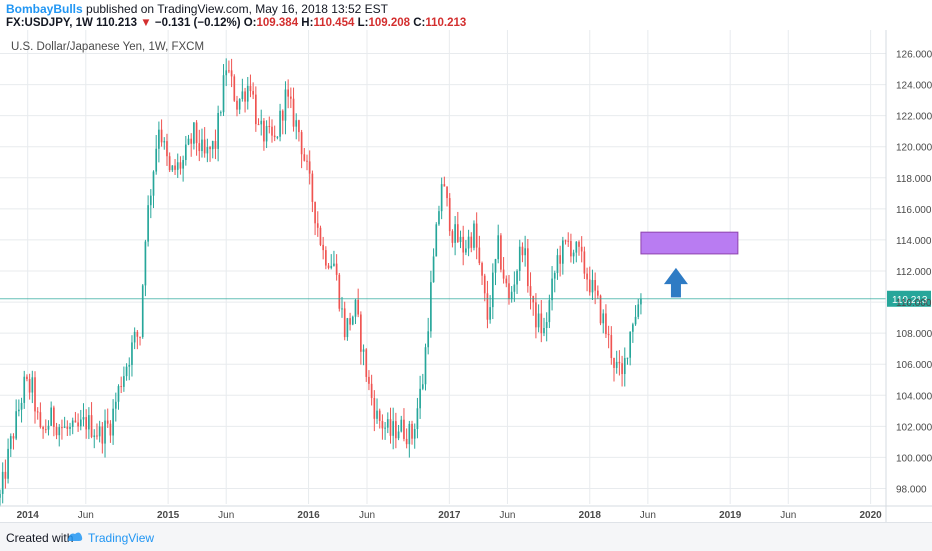 The width and height of the screenshot is (932, 551). I want to click on footer-bar: Created with TradingView, so click(466, 536).